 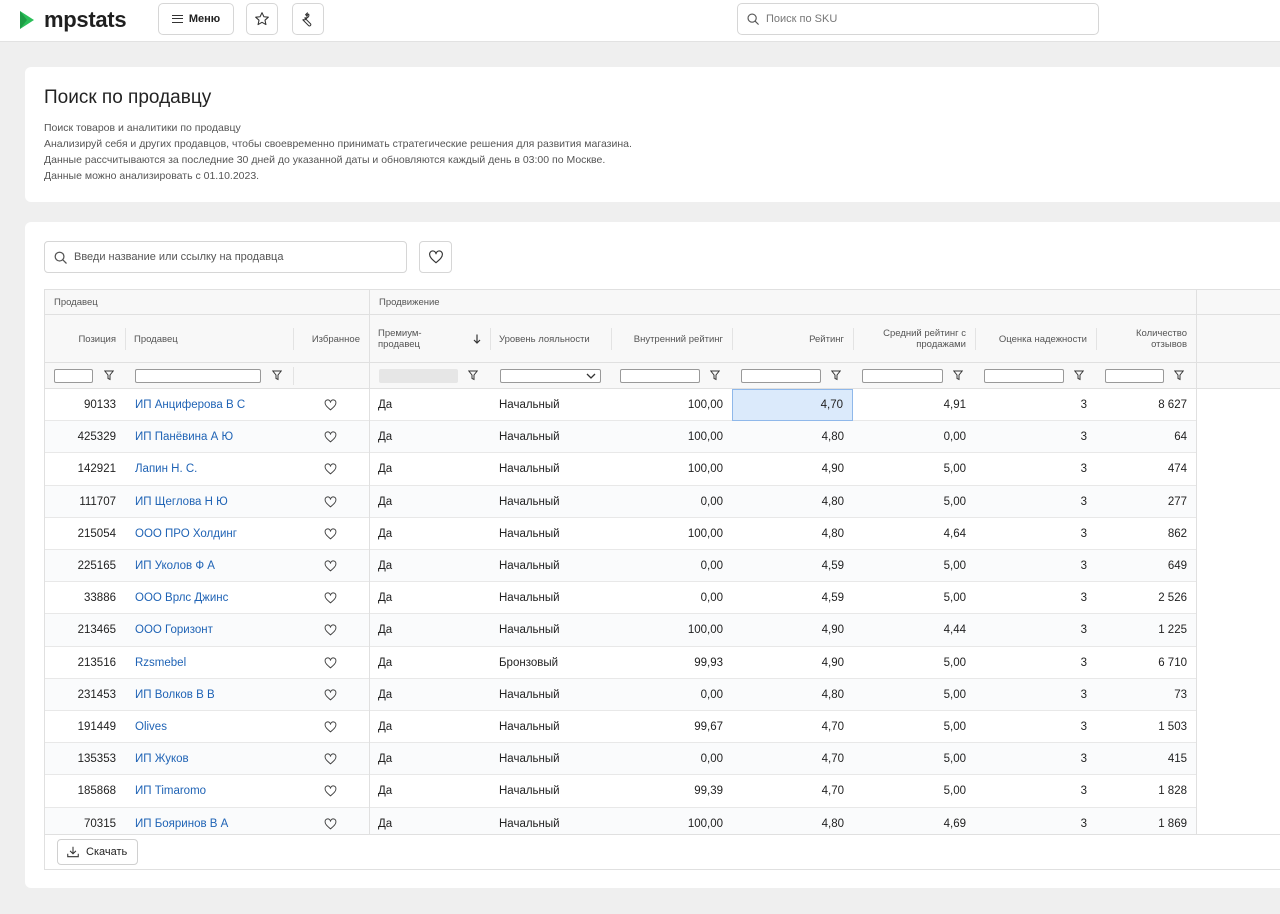 What do you see at coordinates (591, 376) in the screenshot?
I see `chevron-down-icon` at bounding box center [591, 376].